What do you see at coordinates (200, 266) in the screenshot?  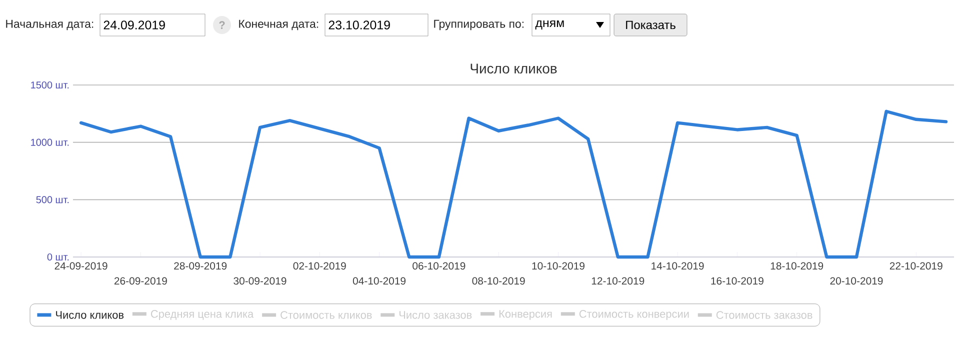 I see `x-tick-label: 28-09-2019` at bounding box center [200, 266].